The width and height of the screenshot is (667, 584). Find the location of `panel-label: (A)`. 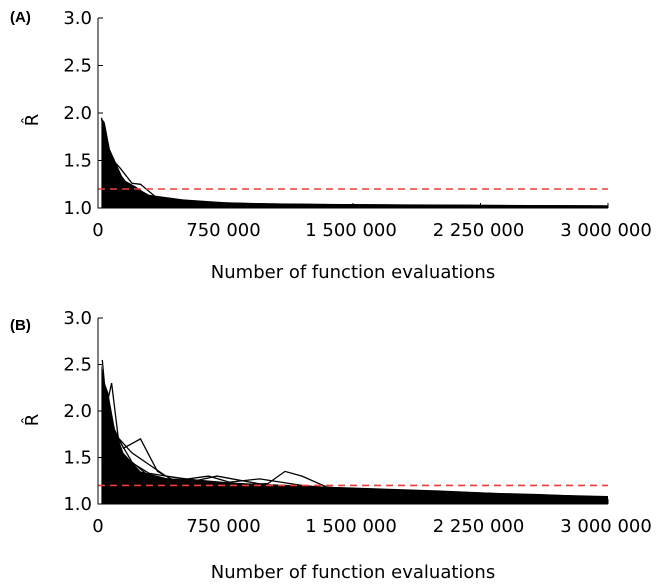

panel-label: (A) is located at coordinates (20, 17).